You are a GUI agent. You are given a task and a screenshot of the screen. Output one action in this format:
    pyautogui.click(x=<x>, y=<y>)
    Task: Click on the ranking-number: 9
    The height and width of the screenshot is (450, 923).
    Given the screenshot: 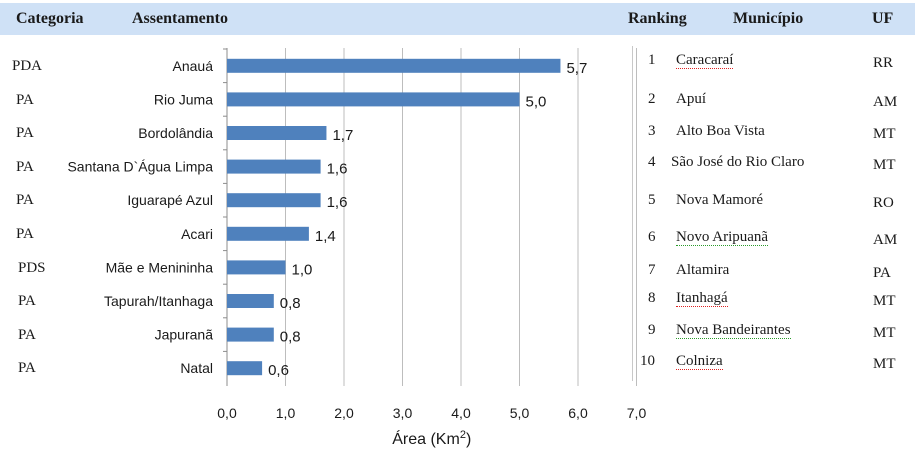 What is the action you would take?
    pyautogui.click(x=652, y=330)
    